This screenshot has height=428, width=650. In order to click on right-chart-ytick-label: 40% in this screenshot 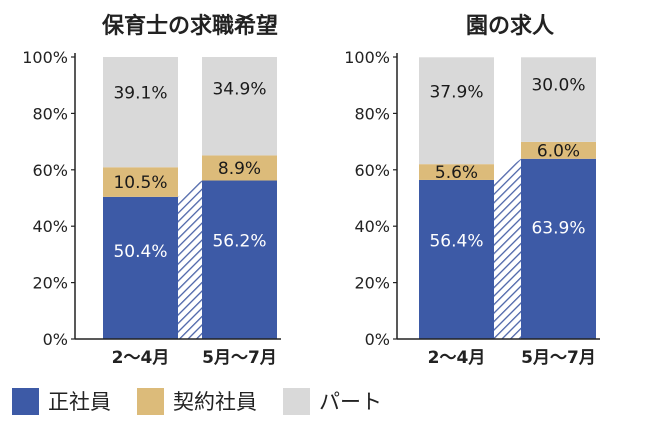, I will do `click(372, 226)`.